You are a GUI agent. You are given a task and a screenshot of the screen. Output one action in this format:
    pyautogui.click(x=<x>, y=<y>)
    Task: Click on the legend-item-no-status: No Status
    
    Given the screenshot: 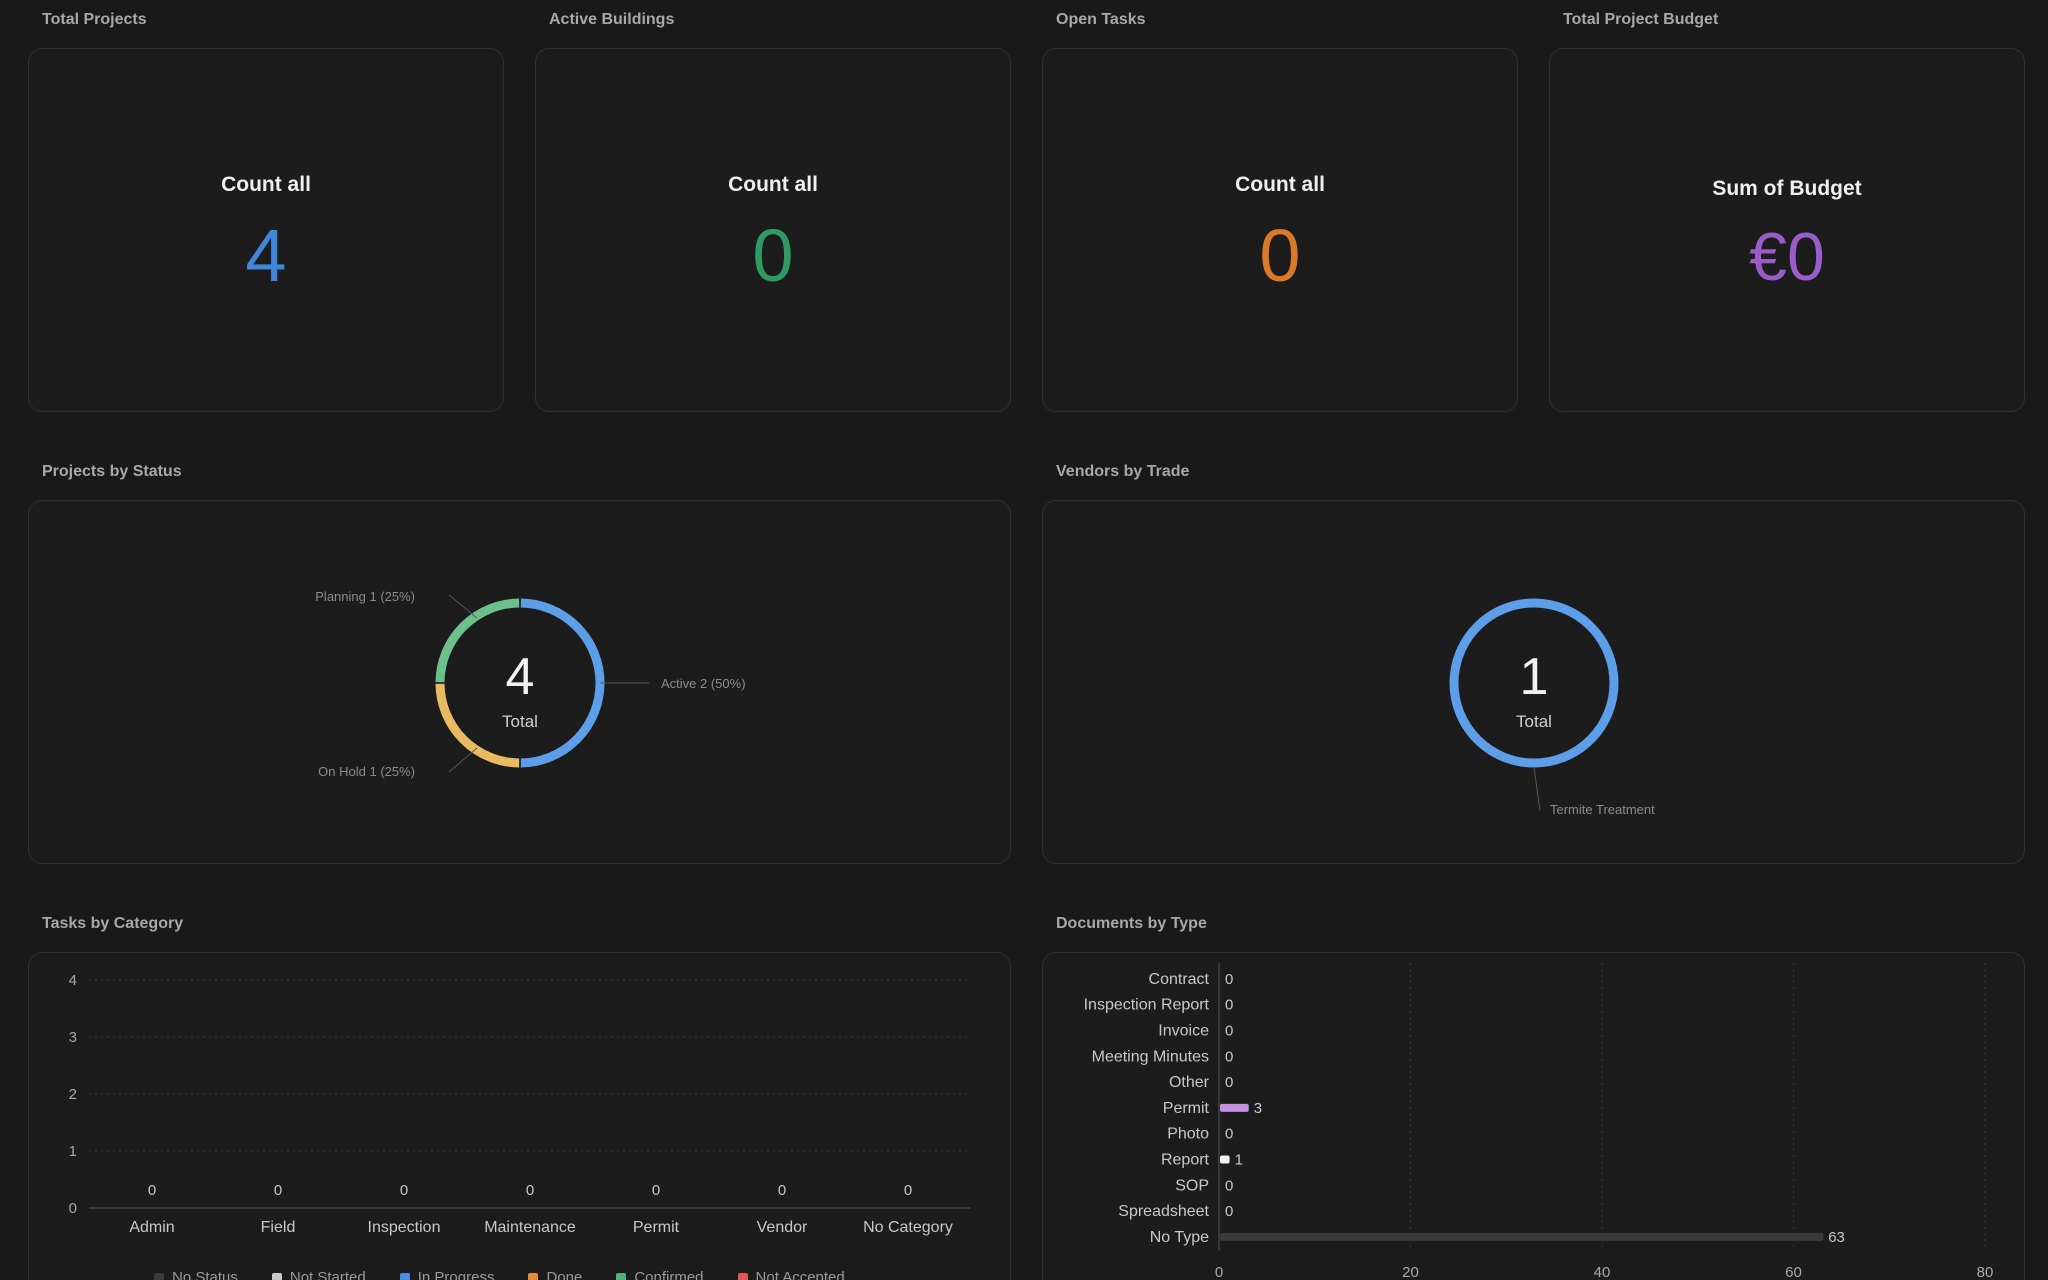 What is the action you would take?
    pyautogui.click(x=196, y=1274)
    